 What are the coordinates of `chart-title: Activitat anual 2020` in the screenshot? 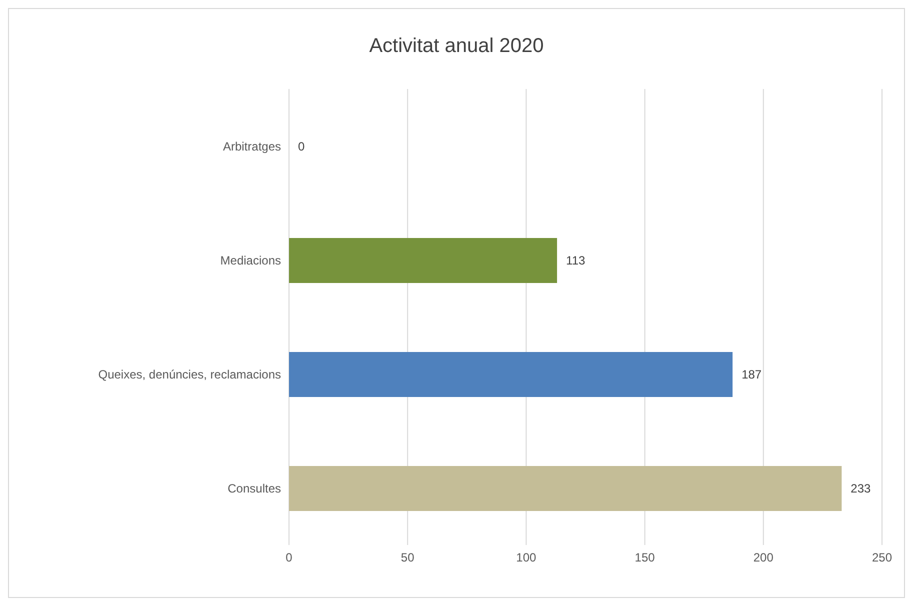 It's located at (456, 46).